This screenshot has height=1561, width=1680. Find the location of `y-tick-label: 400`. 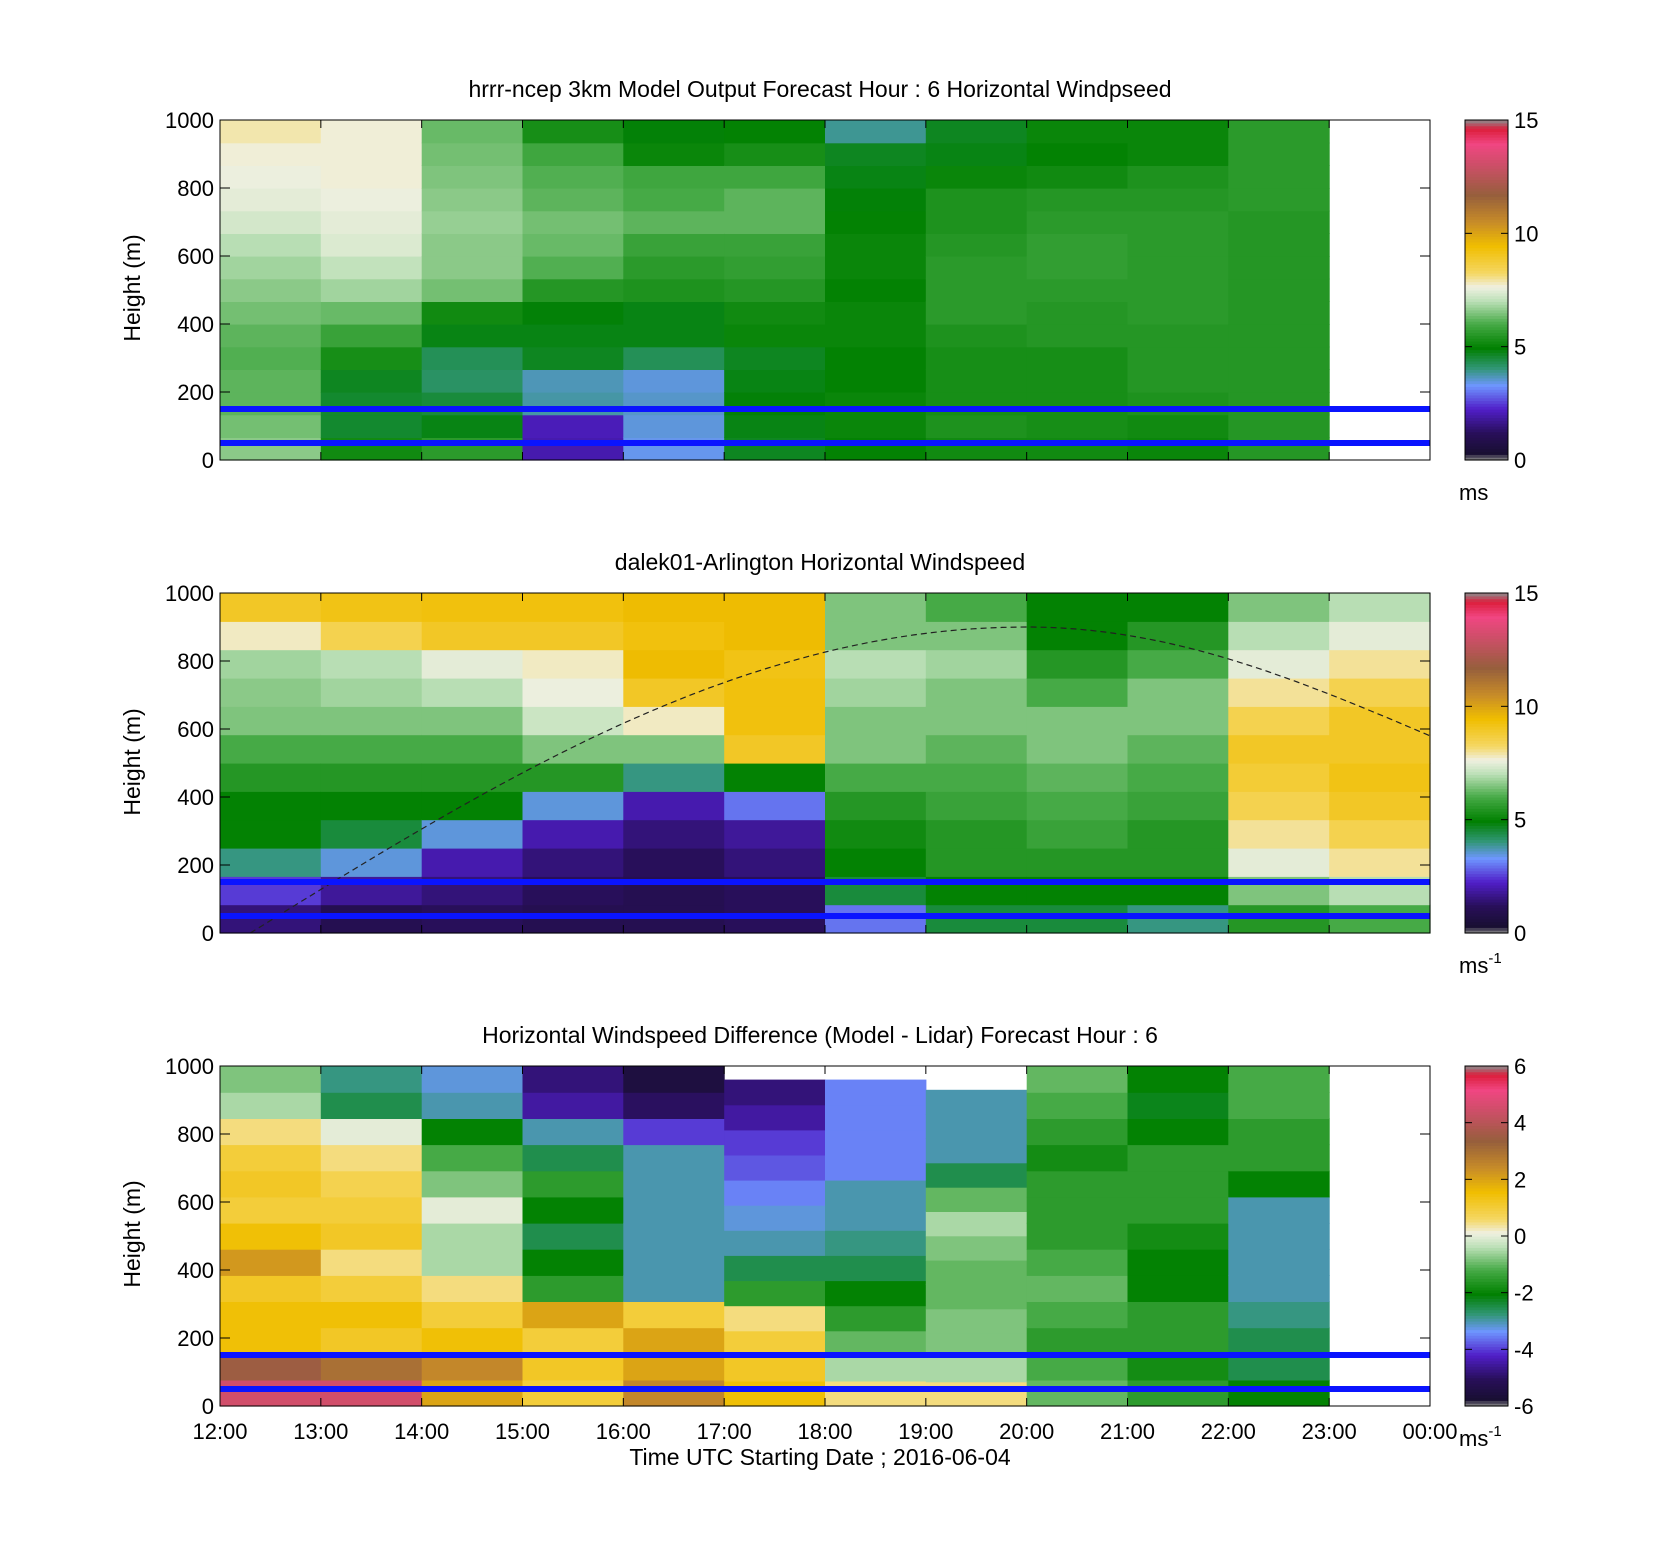

y-tick-label: 400 is located at coordinates (195, 797).